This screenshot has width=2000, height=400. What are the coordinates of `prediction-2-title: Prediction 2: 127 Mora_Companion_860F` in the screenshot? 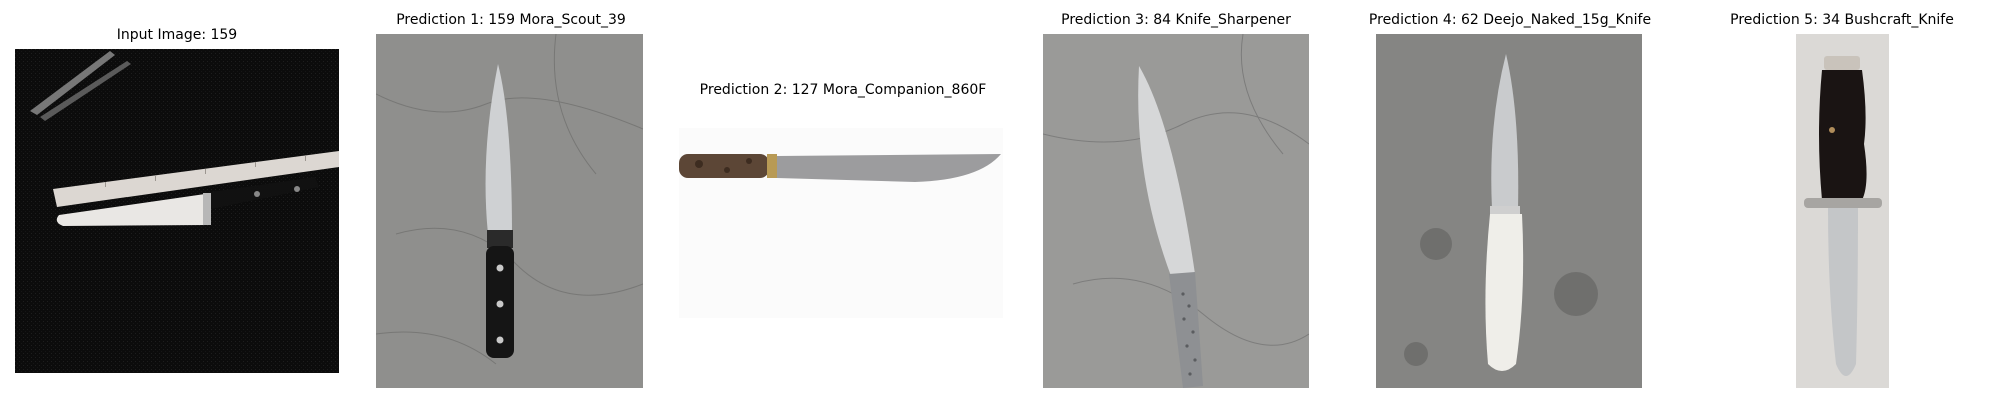 It's located at (843, 90).